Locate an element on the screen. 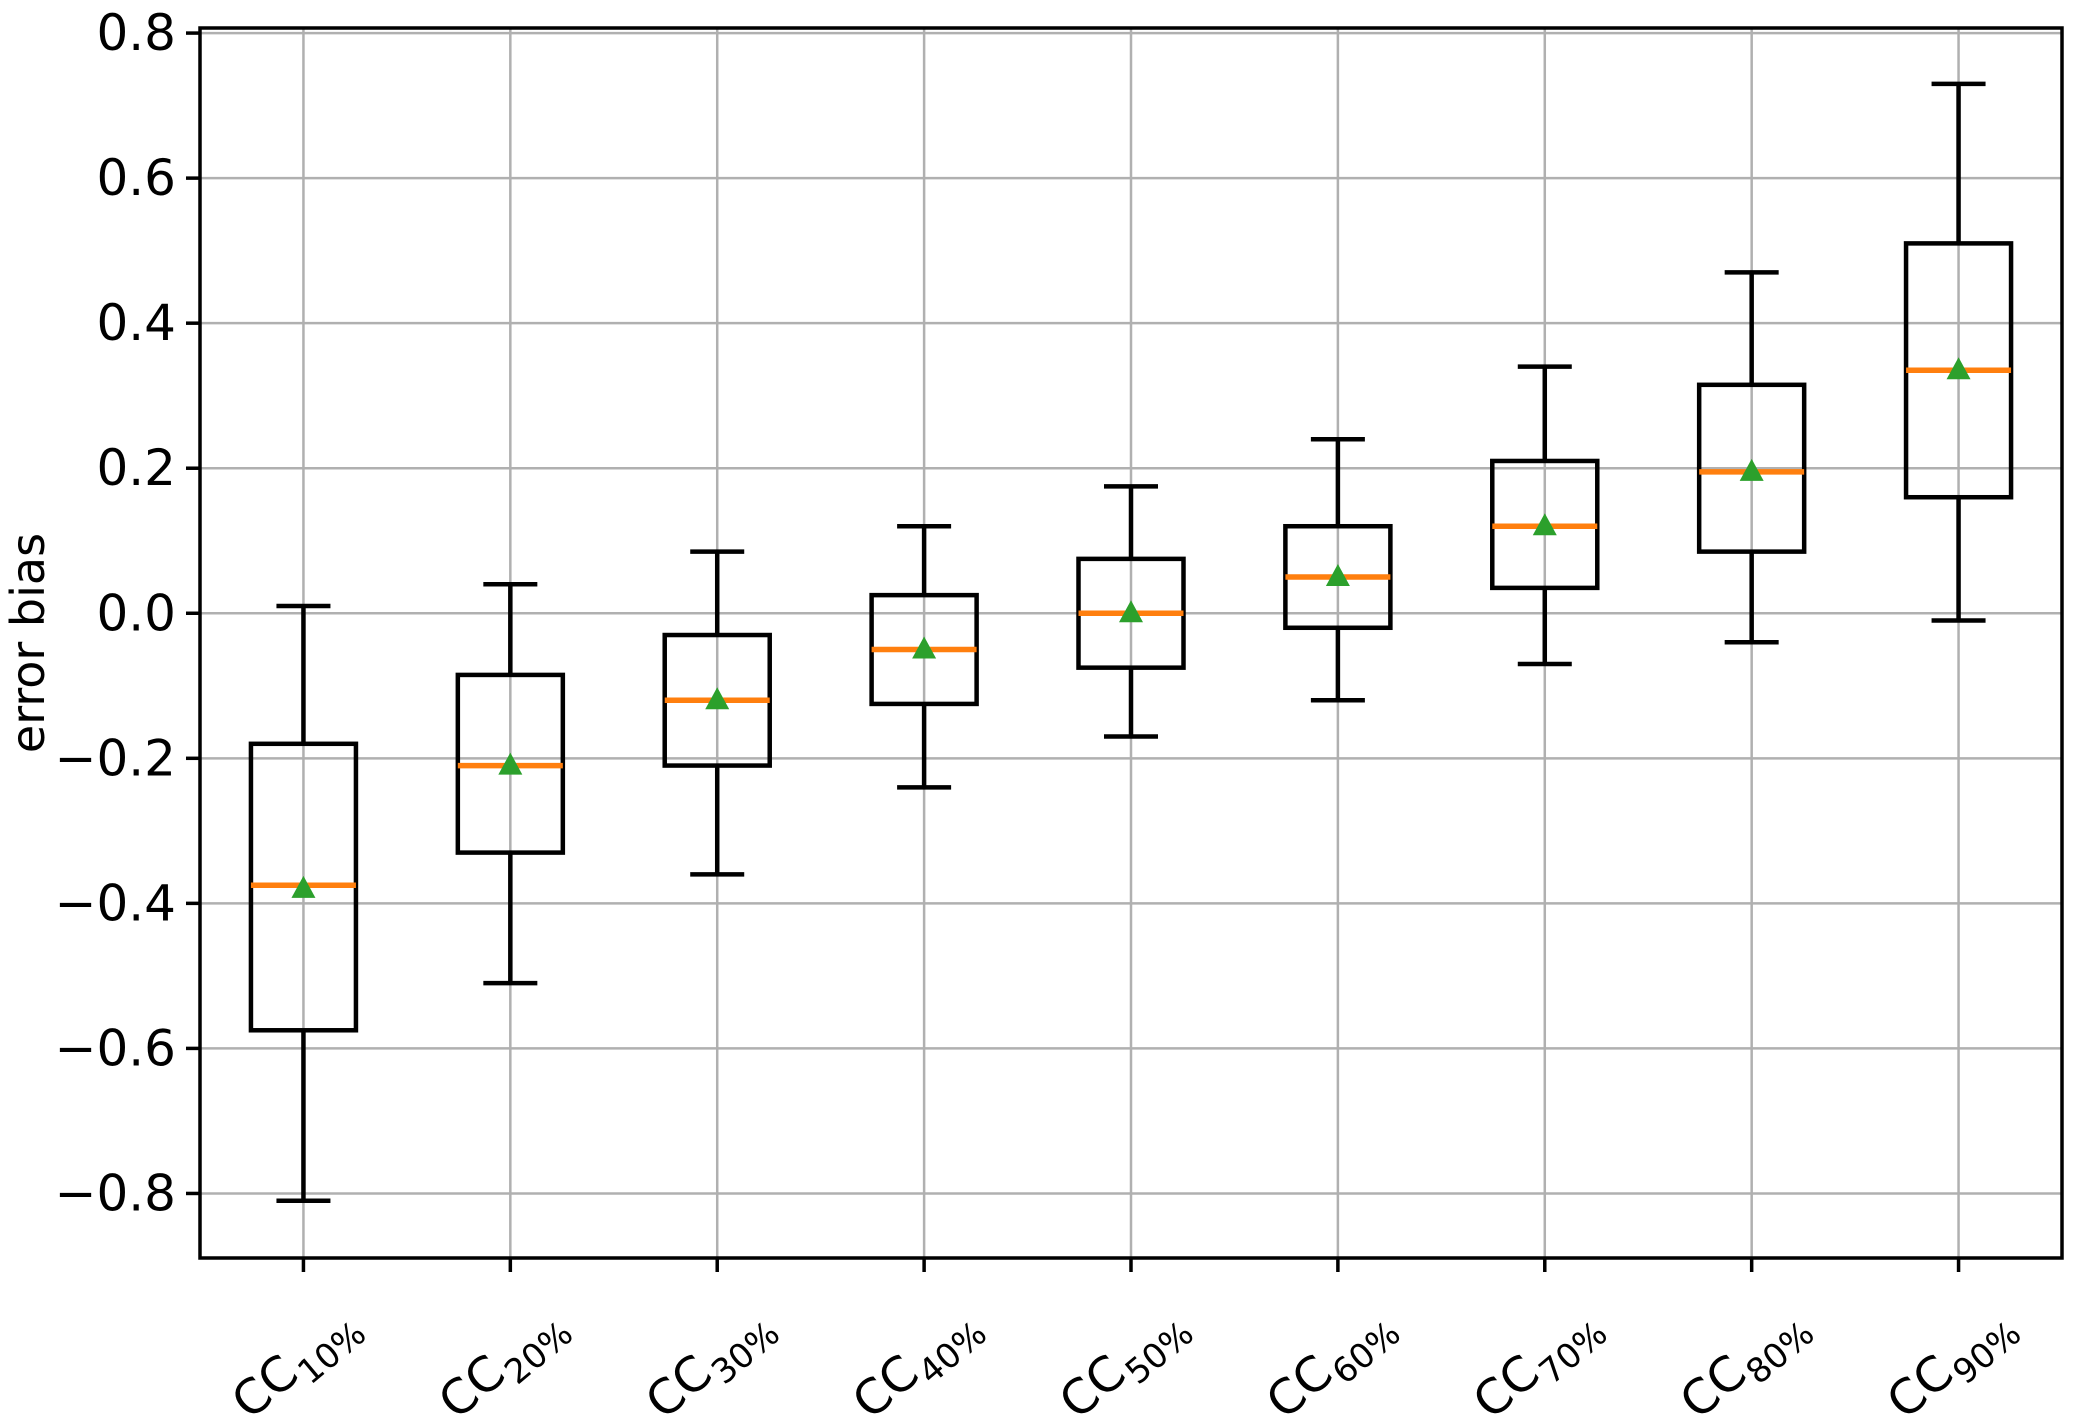  y-tick-label: −0.4 is located at coordinates (115, 903).